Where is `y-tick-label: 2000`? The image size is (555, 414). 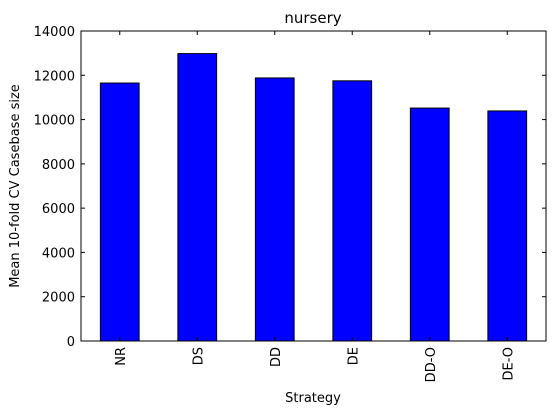 y-tick-label: 2000 is located at coordinates (58, 298).